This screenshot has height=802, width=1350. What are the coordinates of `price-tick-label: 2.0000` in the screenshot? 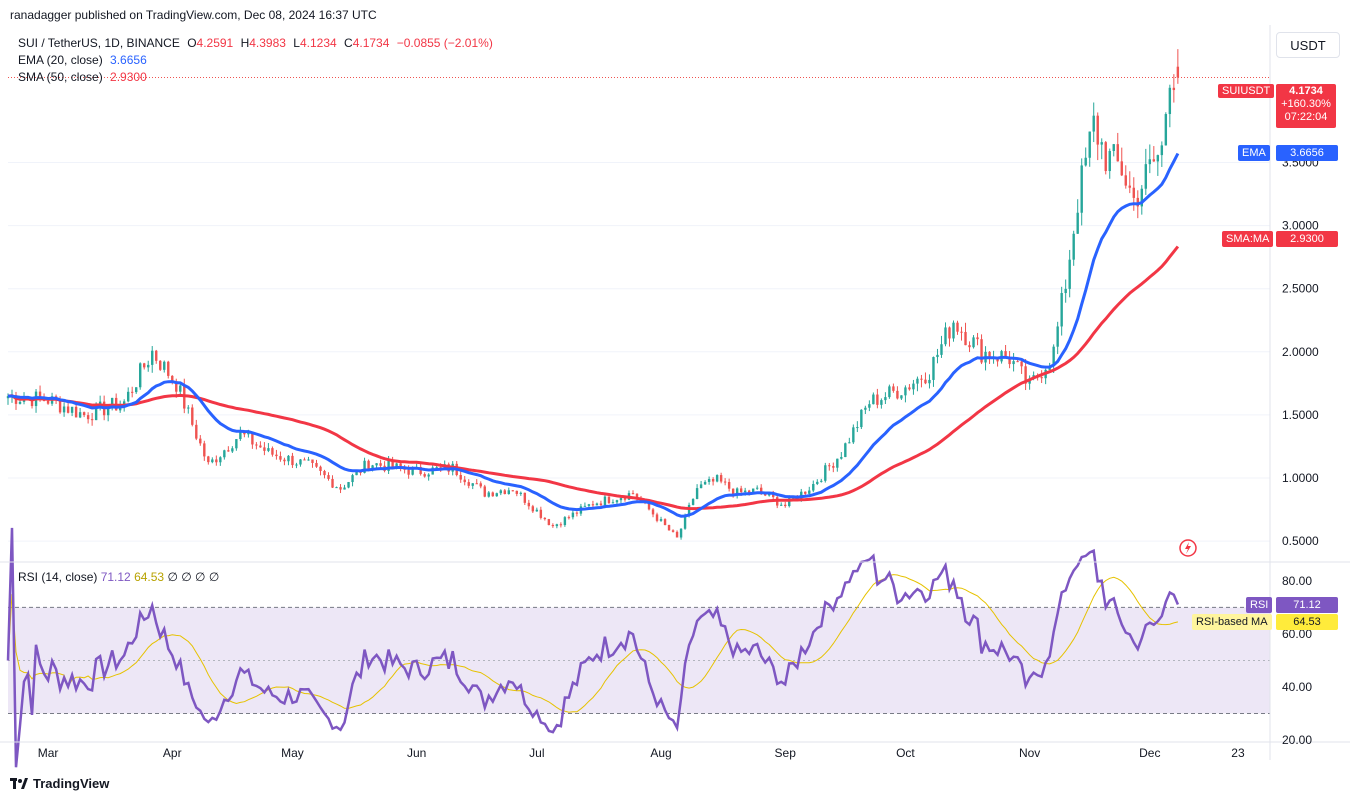 It's located at (1300, 352).